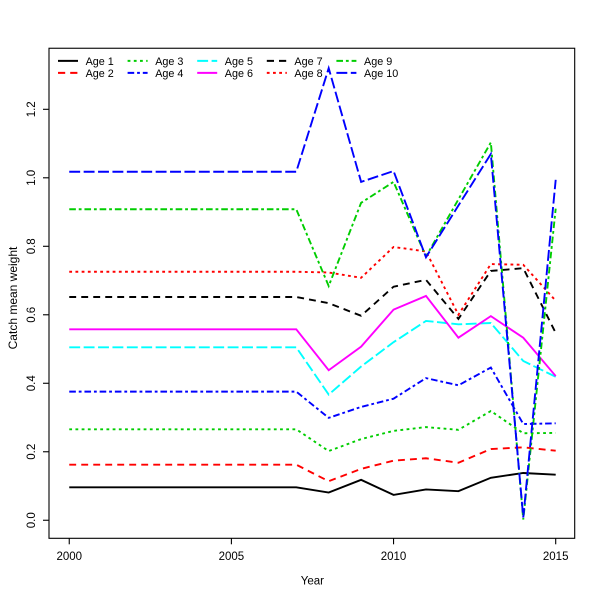 This screenshot has height=605, width=600. I want to click on svg-text: Age 4, so click(169, 74).